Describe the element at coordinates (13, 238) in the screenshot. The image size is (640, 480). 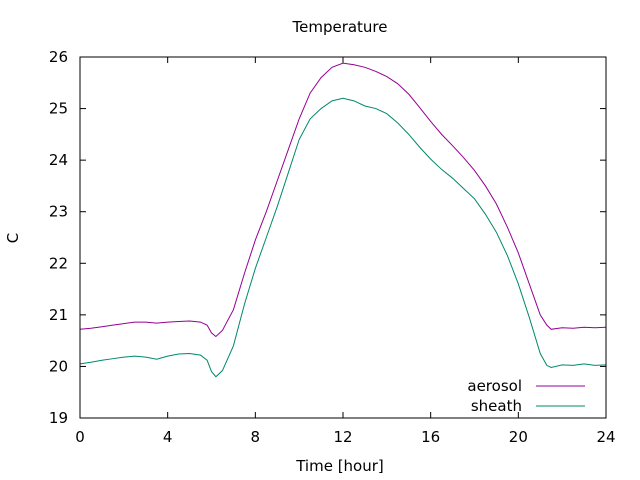
I see `y-axis-label: C` at that location.